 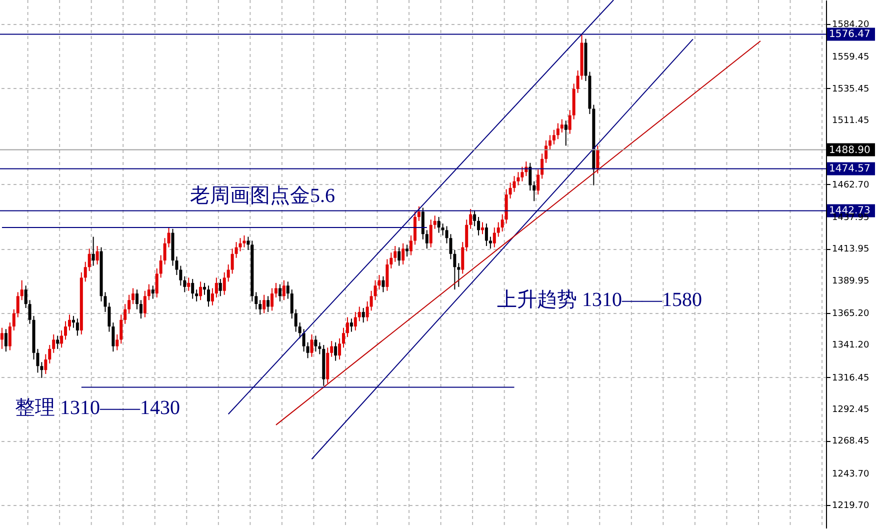 What do you see at coordinates (851, 185) in the screenshot?
I see `y-tick-label: 1462.70` at bounding box center [851, 185].